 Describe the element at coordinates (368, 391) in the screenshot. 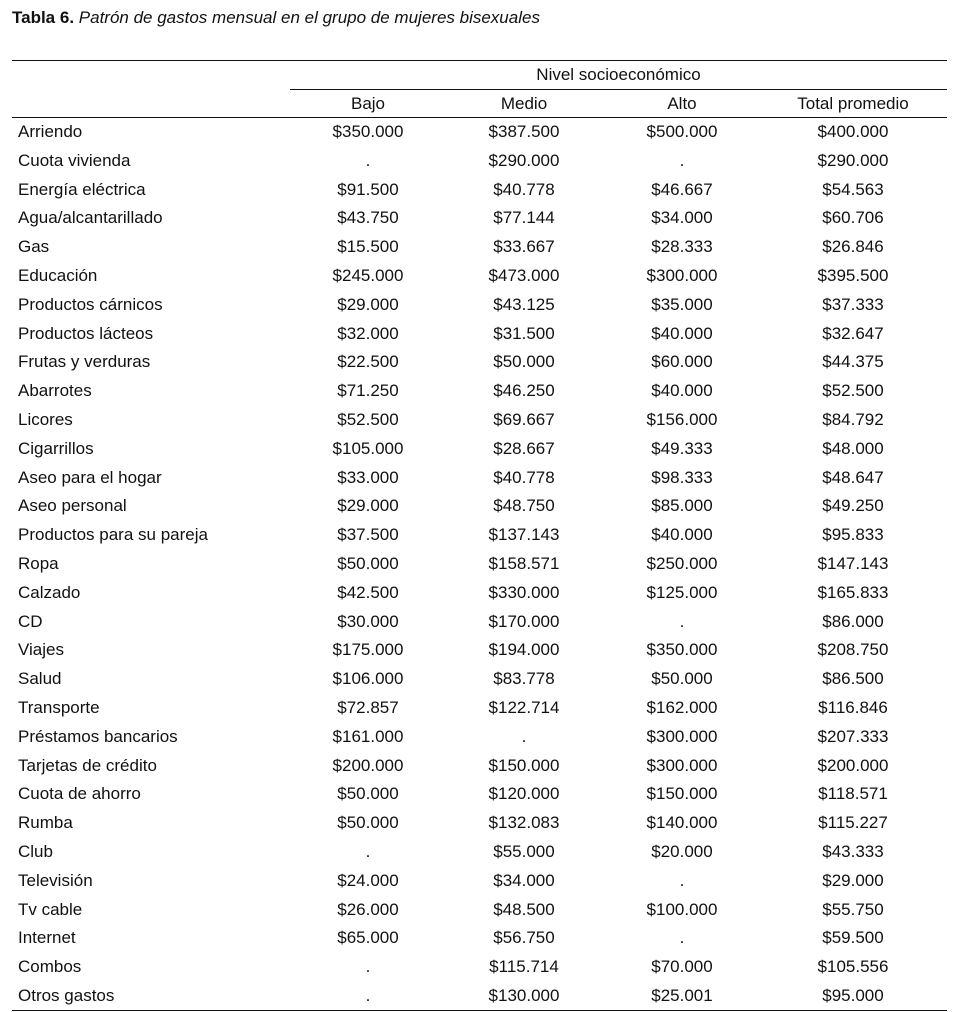

I see `table-cell: $71.250` at that location.